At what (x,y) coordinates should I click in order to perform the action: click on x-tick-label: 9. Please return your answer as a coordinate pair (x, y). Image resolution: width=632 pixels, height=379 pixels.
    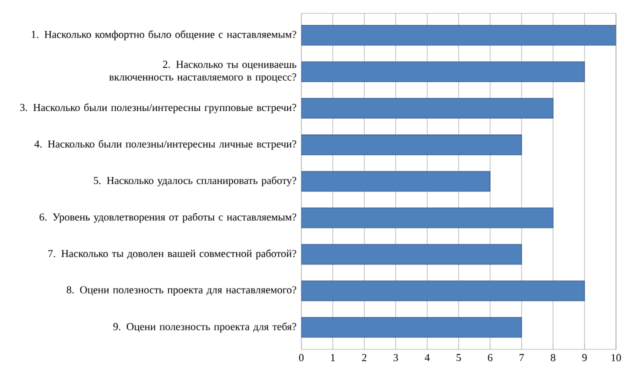
    Looking at the image, I should click on (584, 358).